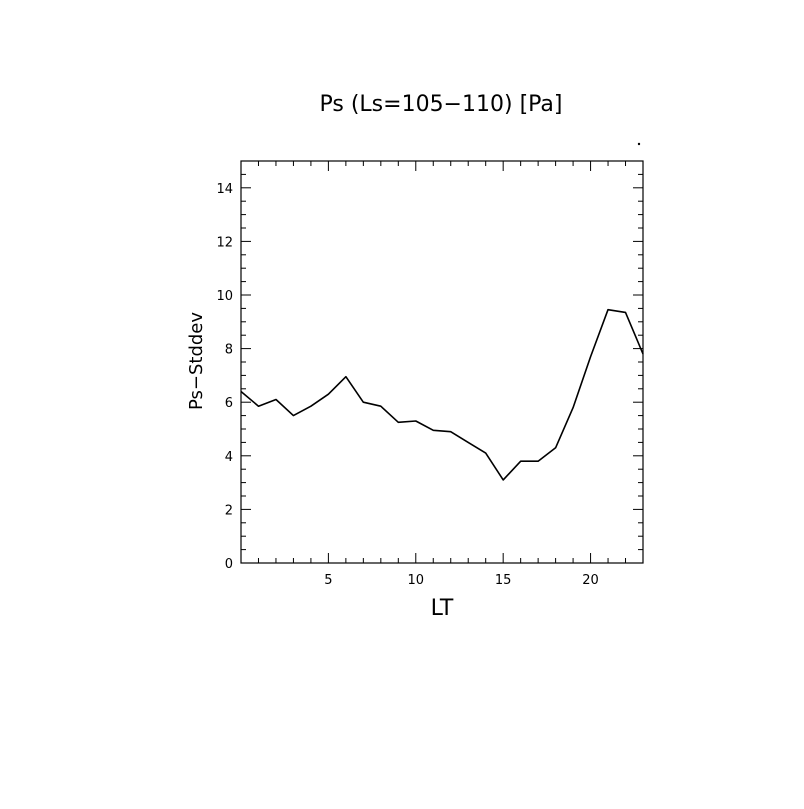 This screenshot has height=809, width=804. I want to click on x-tick-label: 5, so click(328, 580).